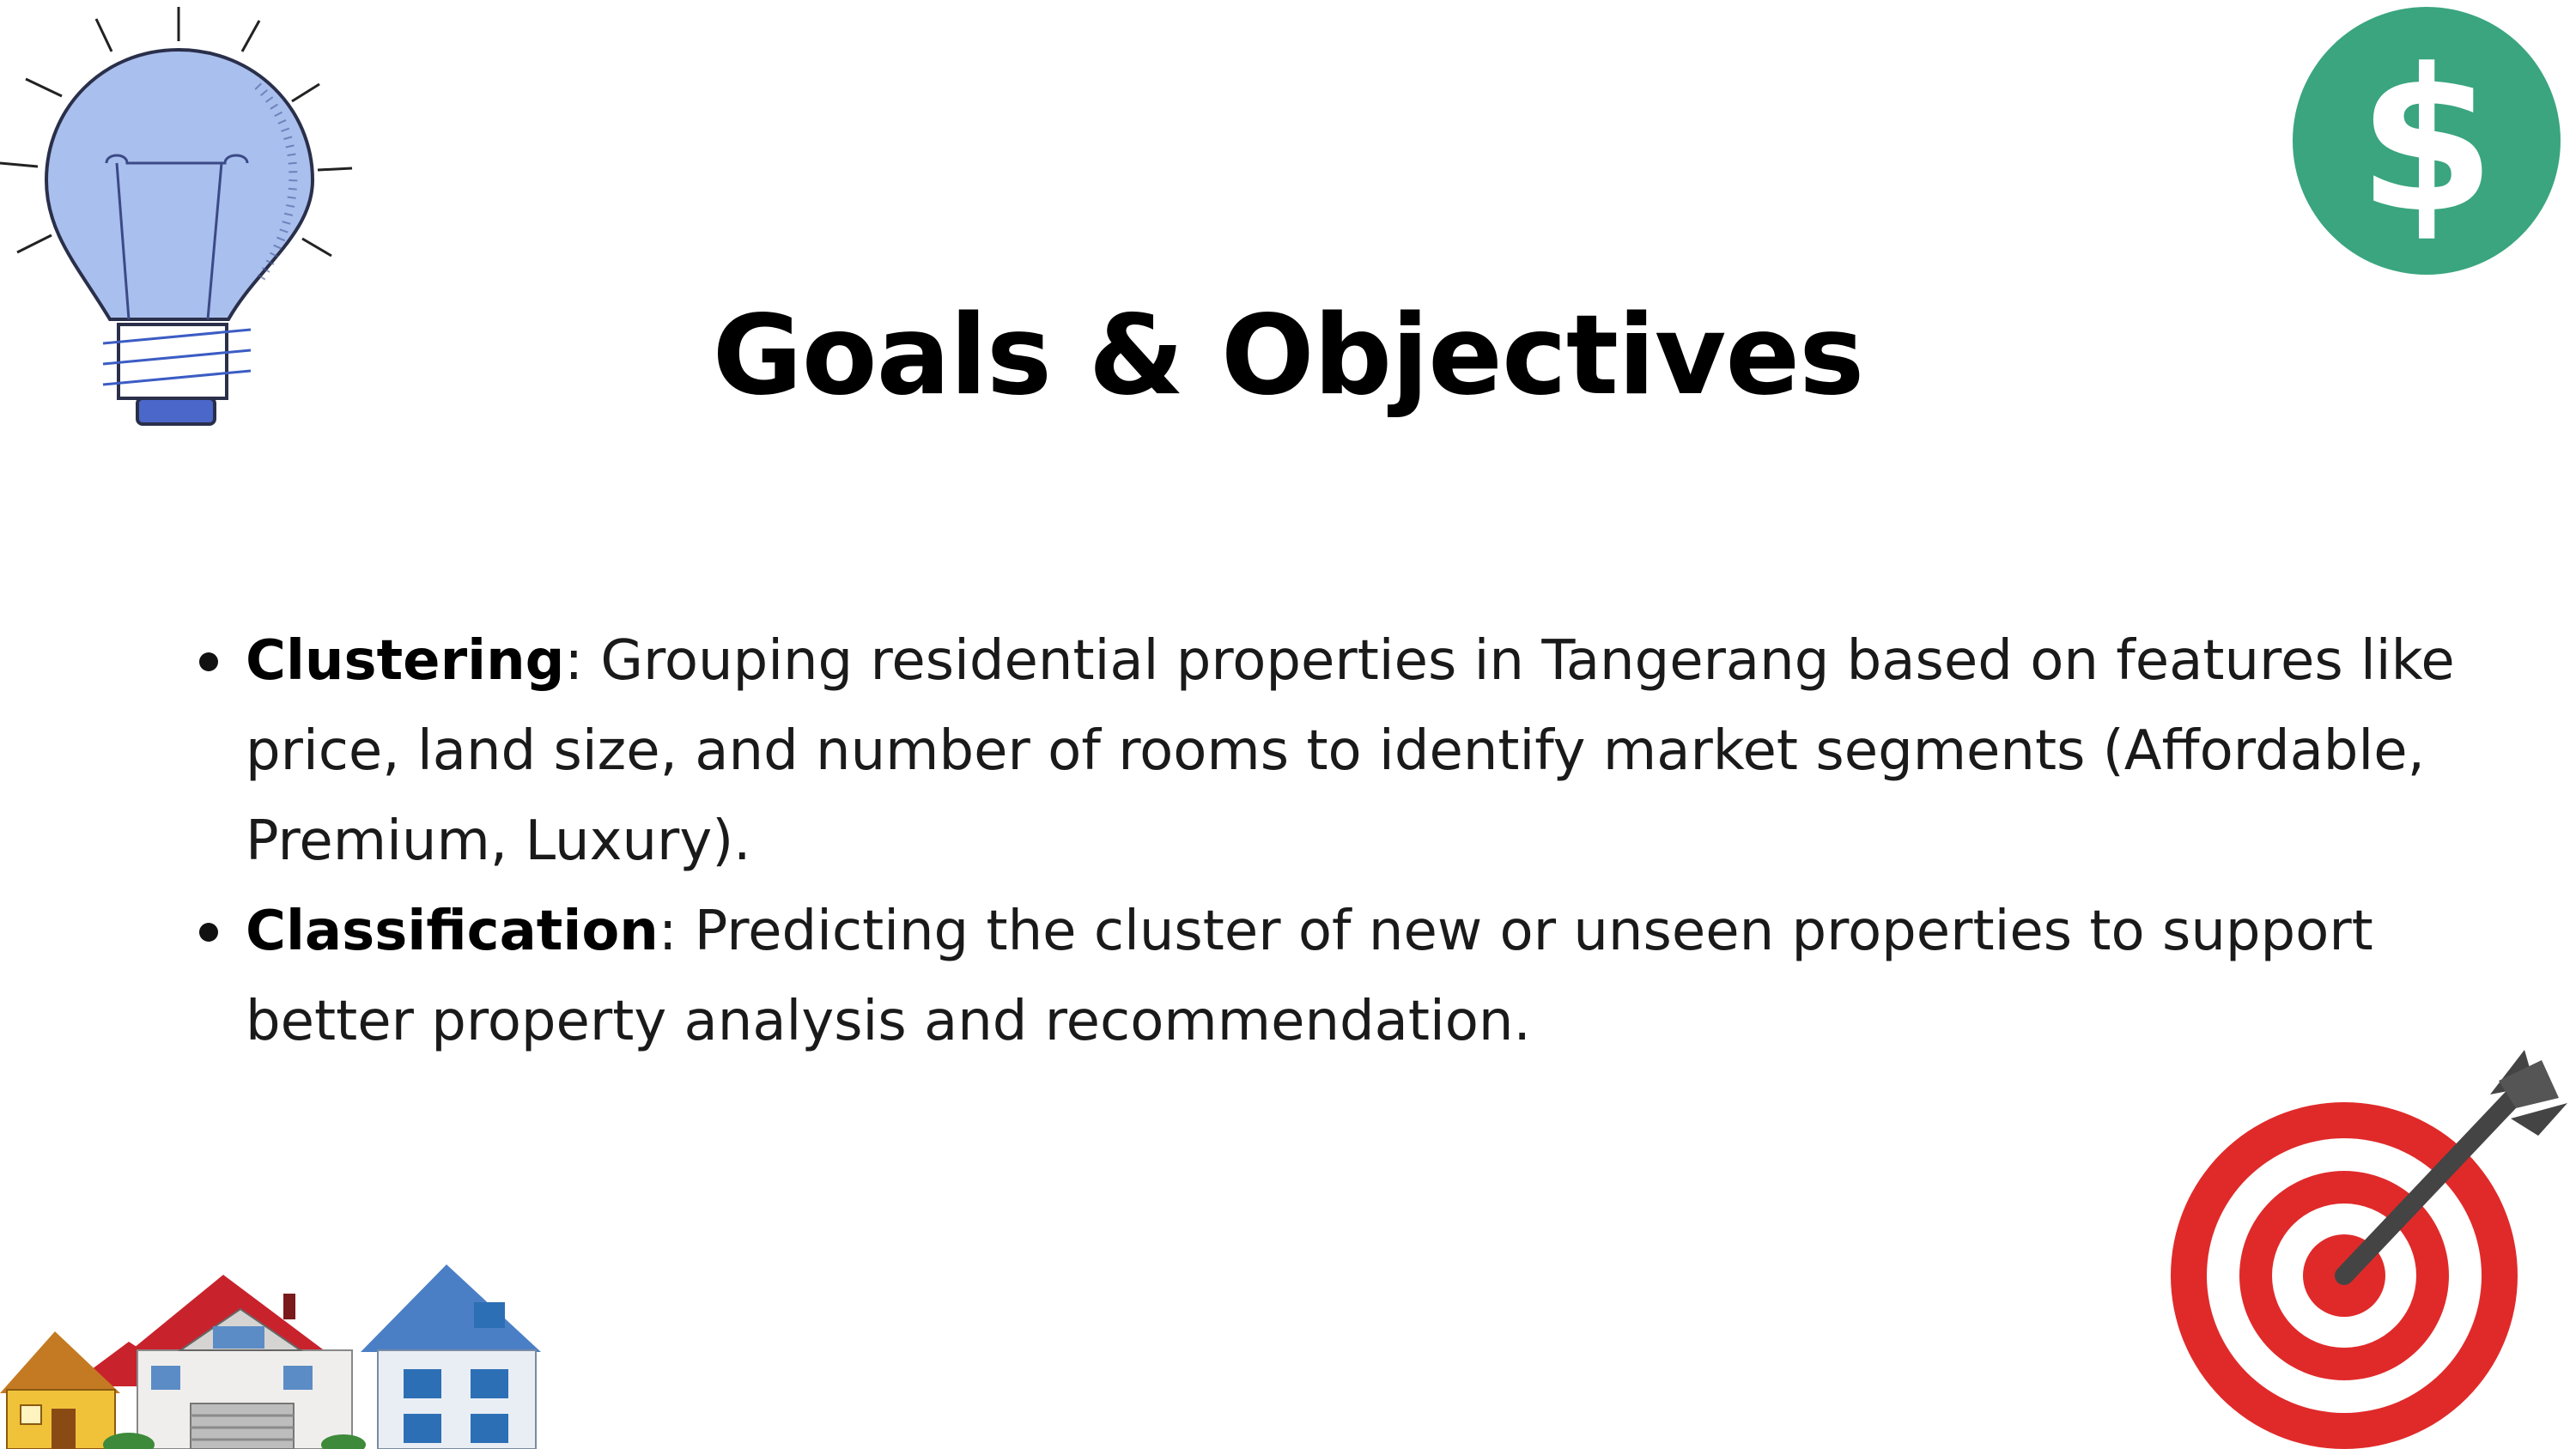 The width and height of the screenshot is (2576, 1449). What do you see at coordinates (1288, 356) in the screenshot?
I see `slide-title: Goals & Objectives` at bounding box center [1288, 356].